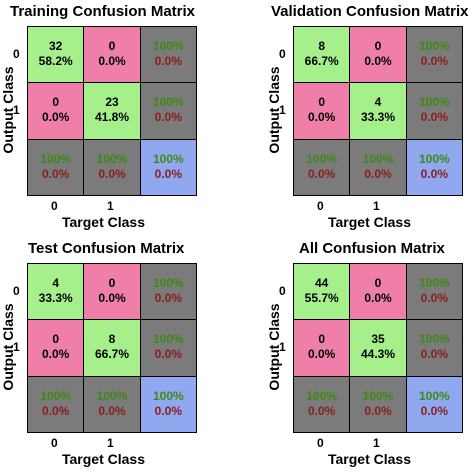  I want to click on correct-cell: 23 41.8%, so click(112, 111).